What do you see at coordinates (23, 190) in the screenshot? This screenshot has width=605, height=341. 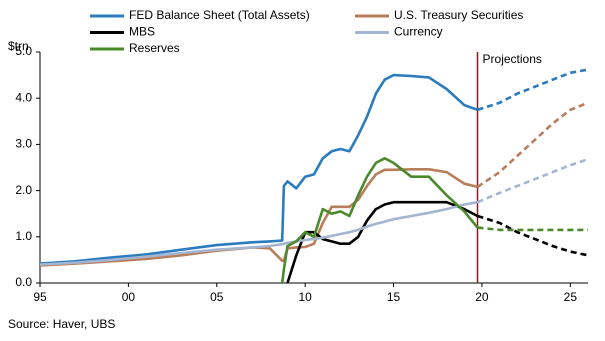 I see `y-tick-label: 2.0` at bounding box center [23, 190].